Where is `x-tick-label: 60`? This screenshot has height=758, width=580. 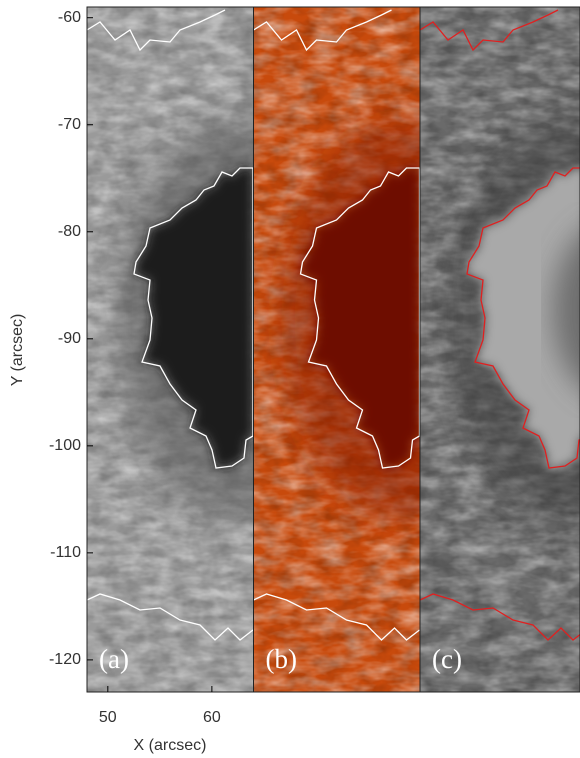
x-tick-label: 60 is located at coordinates (212, 717).